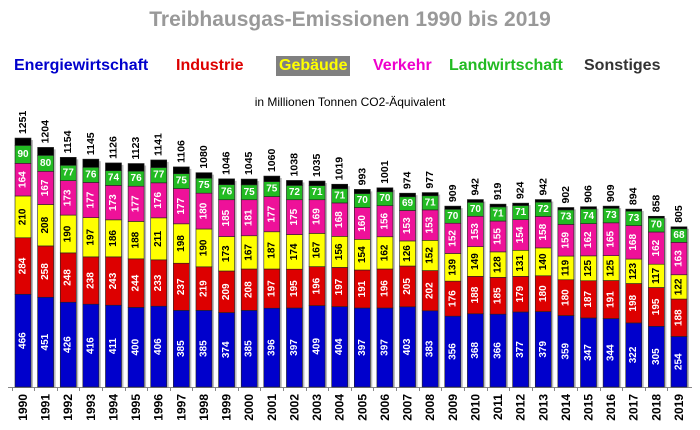 Image resolution: width=700 pixels, height=430 pixels. What do you see at coordinates (521, 407) in the screenshot?
I see `year-label: 2012` at bounding box center [521, 407].